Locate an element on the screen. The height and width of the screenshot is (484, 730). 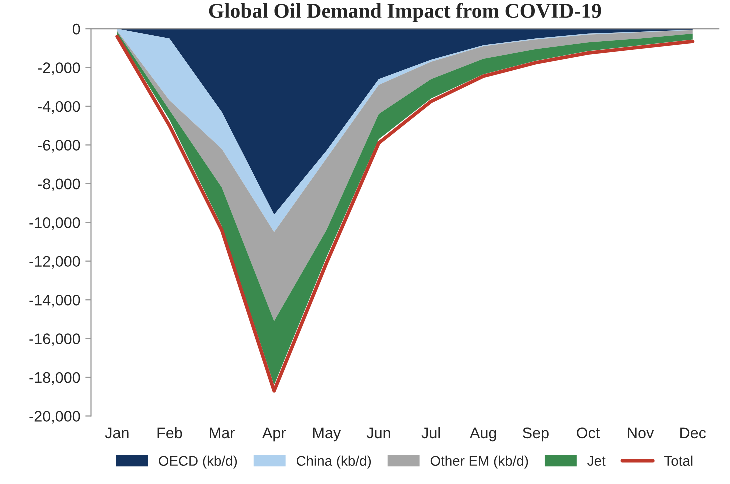
x-tick-label: Oct is located at coordinates (588, 433).